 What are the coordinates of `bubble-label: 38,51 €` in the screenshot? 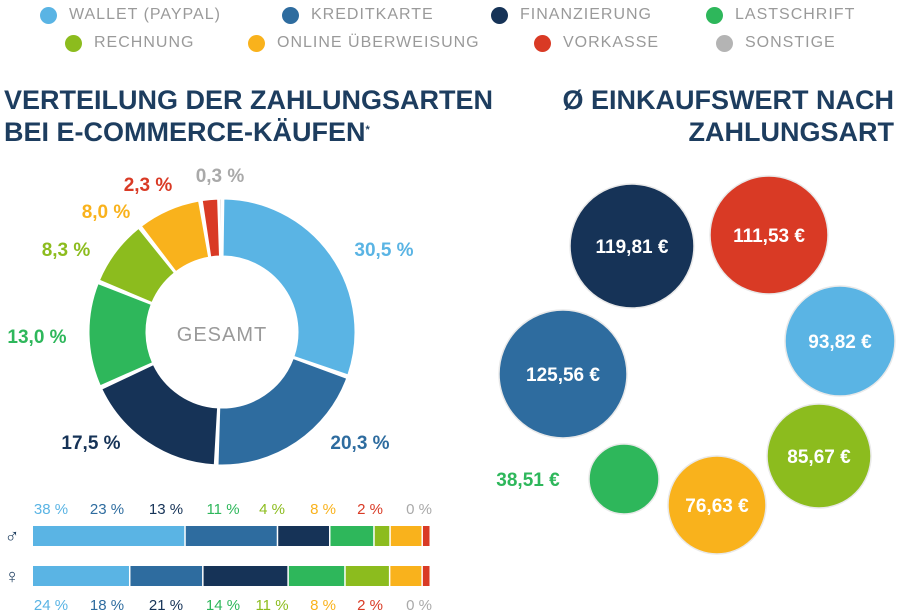 It's located at (528, 480).